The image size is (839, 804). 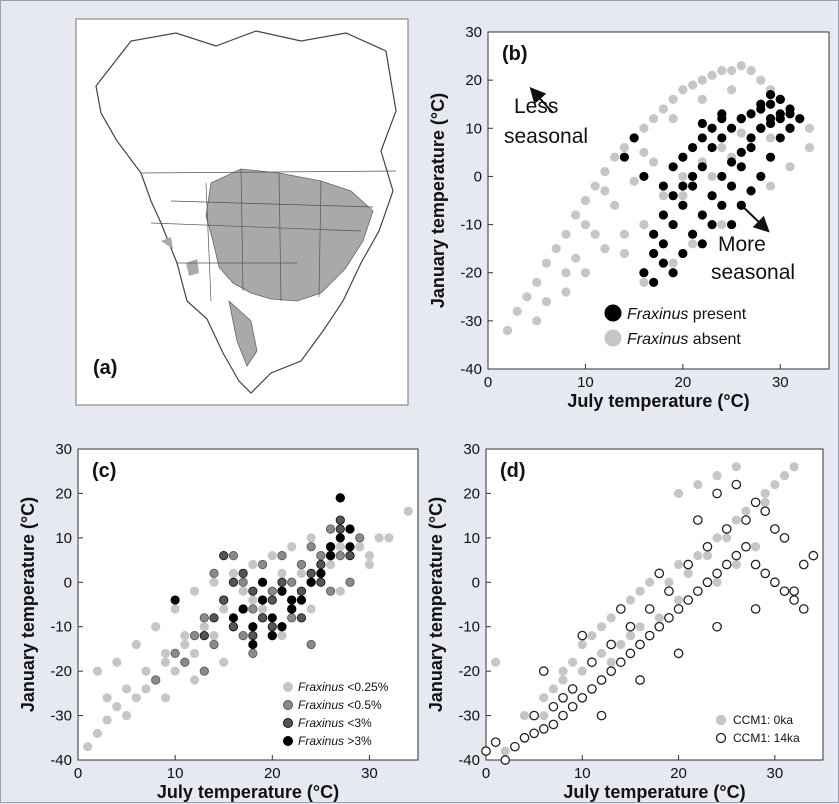 What do you see at coordinates (712, 188) in the screenshot?
I see `series-fraxinus-present` at bounding box center [712, 188].